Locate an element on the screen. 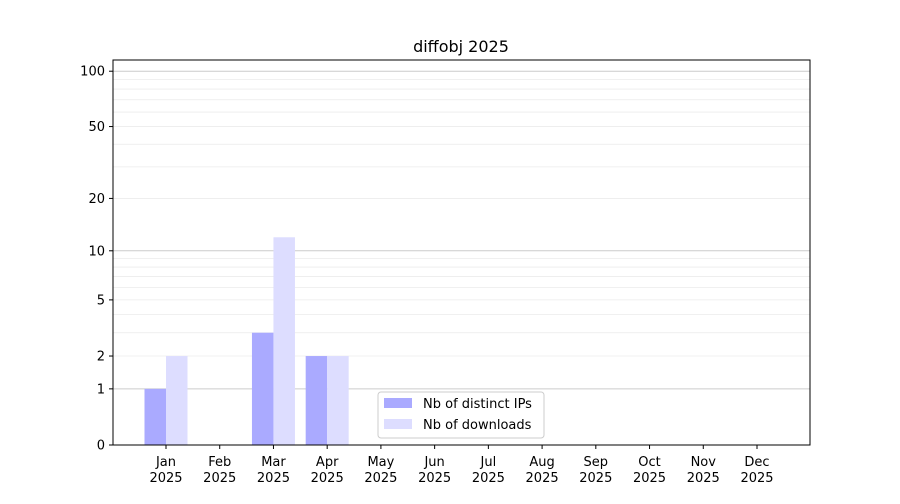 This screenshot has height=504, width=900. x-tick-label: May 2025 is located at coordinates (380, 470).